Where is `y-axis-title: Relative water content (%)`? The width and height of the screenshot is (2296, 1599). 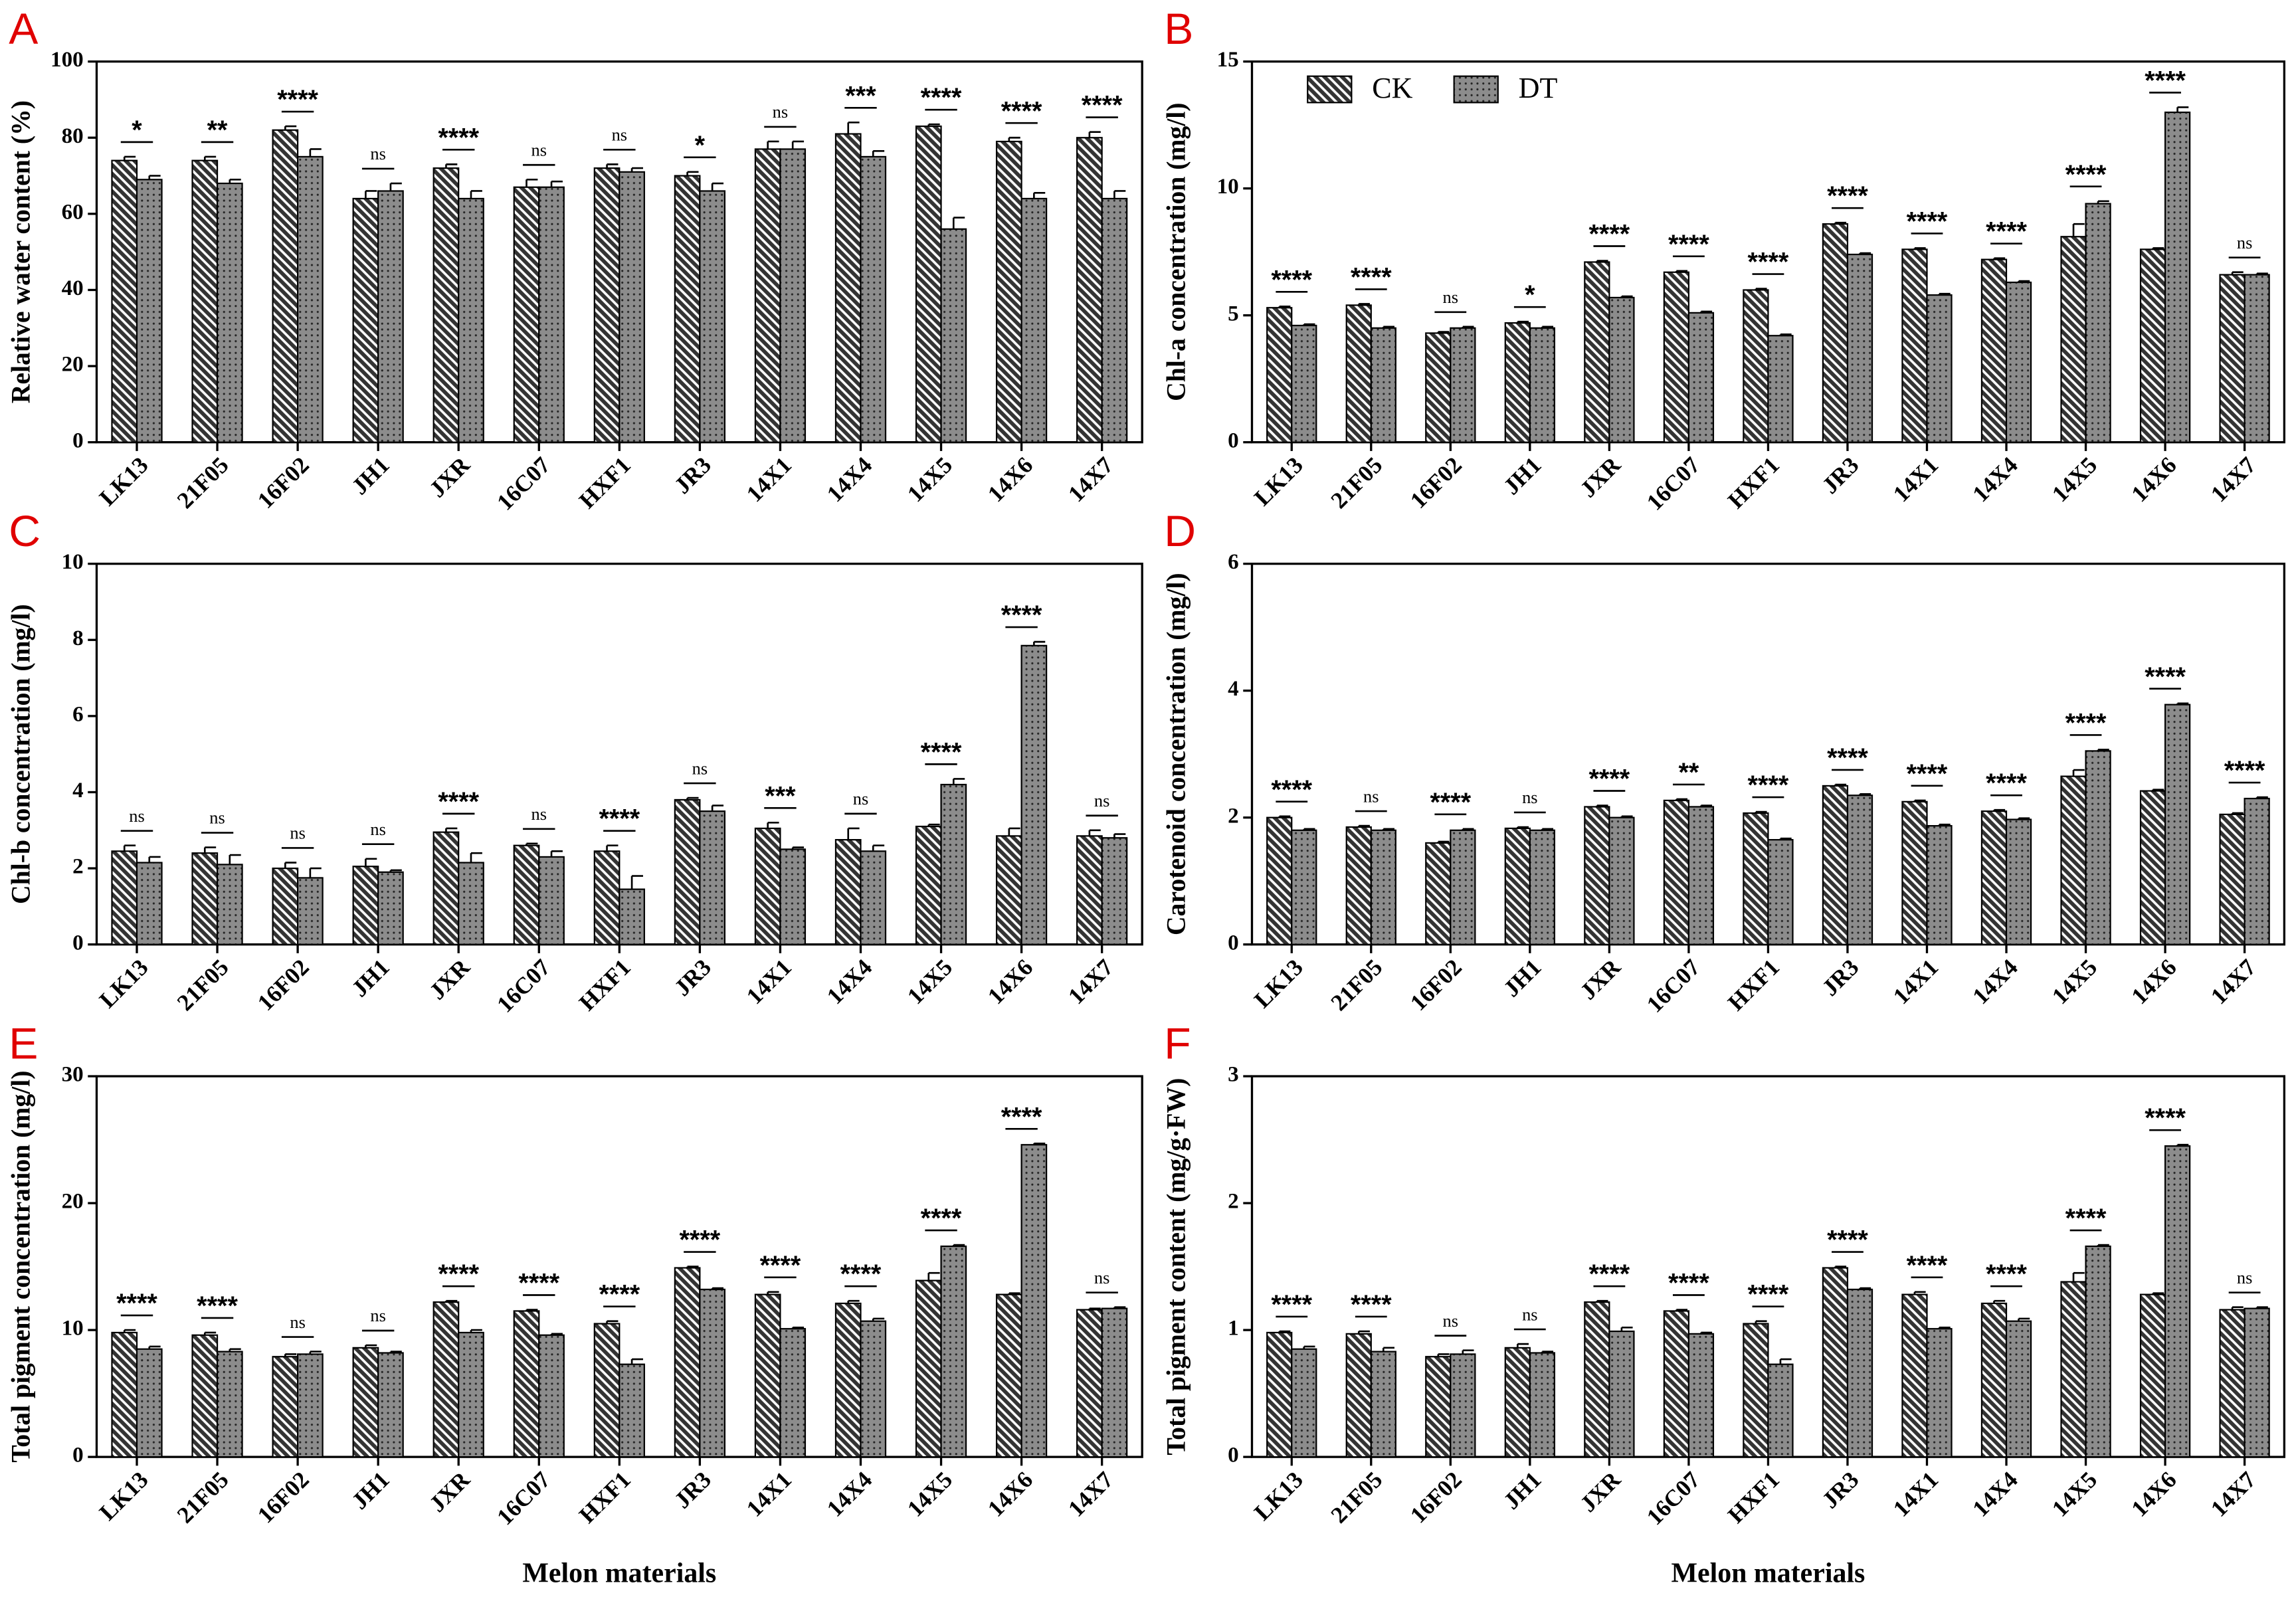
y-axis-title: Relative water content (%) is located at coordinates (20, 251).